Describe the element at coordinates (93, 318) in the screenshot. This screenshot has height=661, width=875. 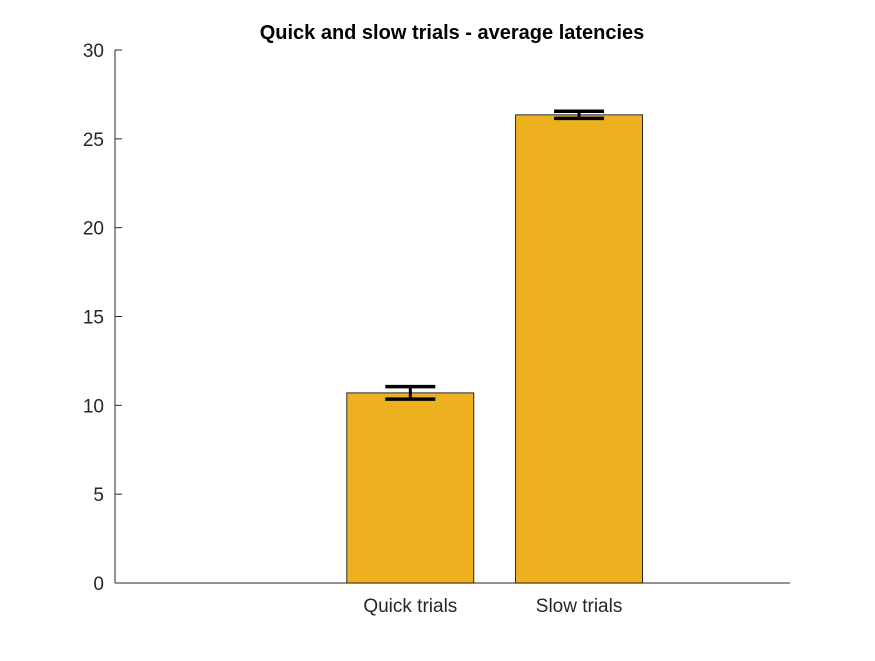
I see `y-tick-label-3: 15` at that location.